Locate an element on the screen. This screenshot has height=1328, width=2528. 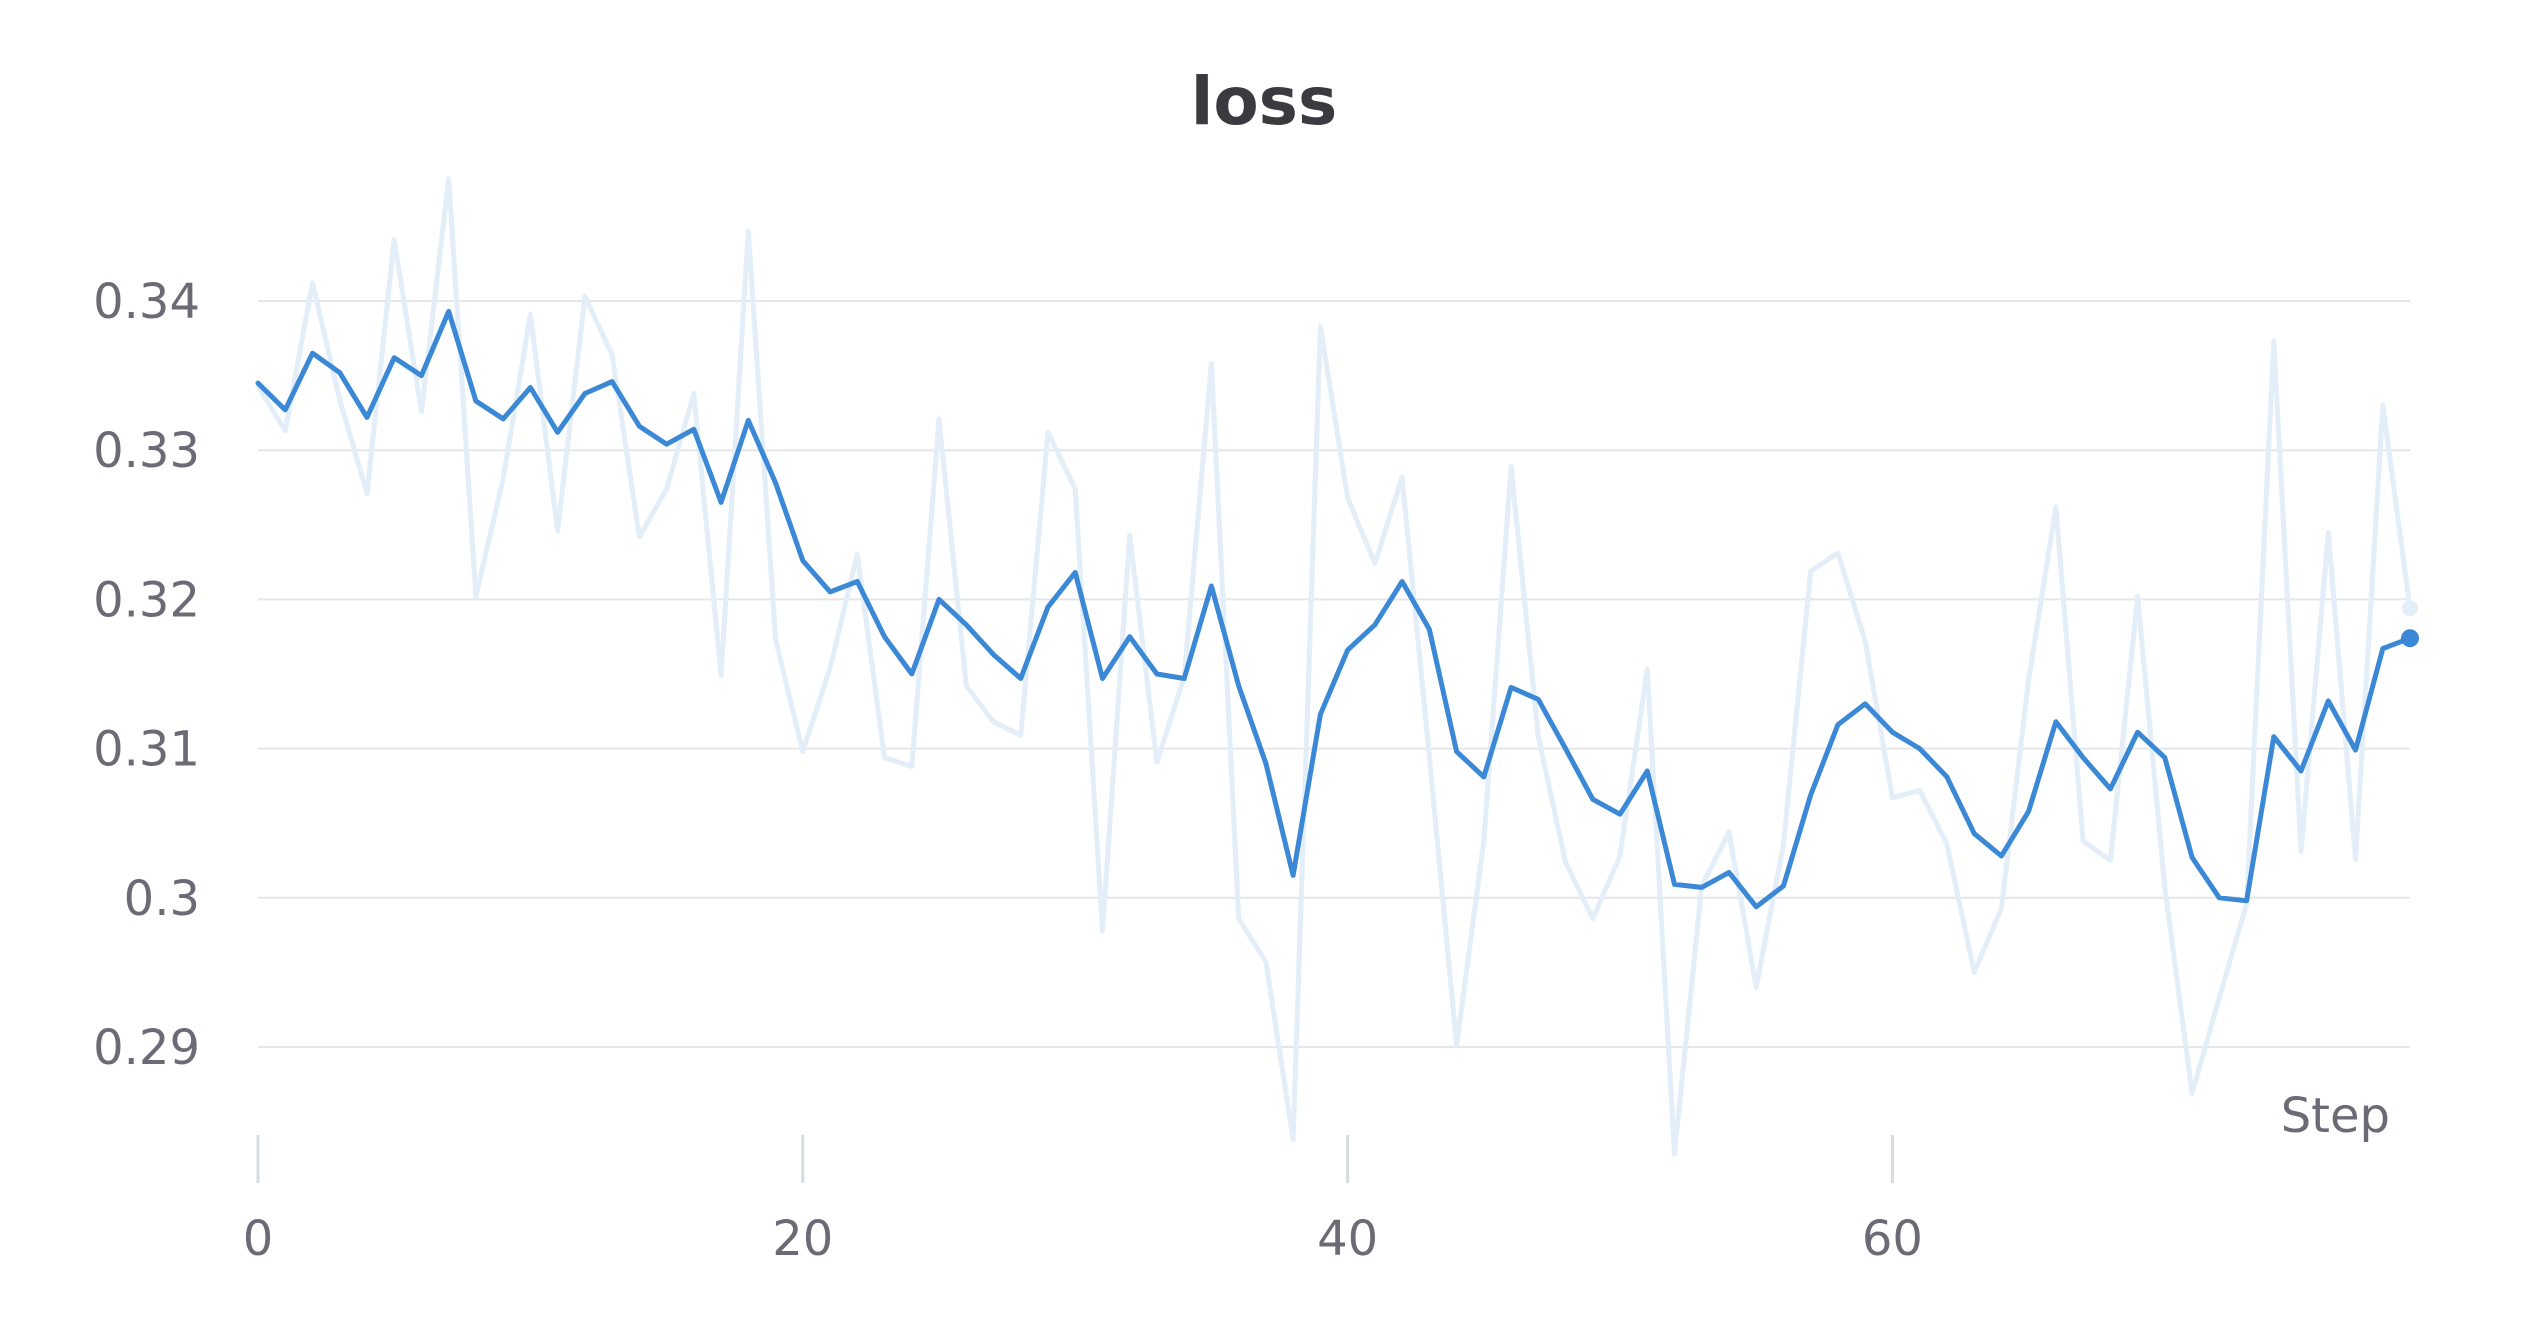
x-axis-tick-labels: 0 20 40 60 is located at coordinates (1083, 1239).